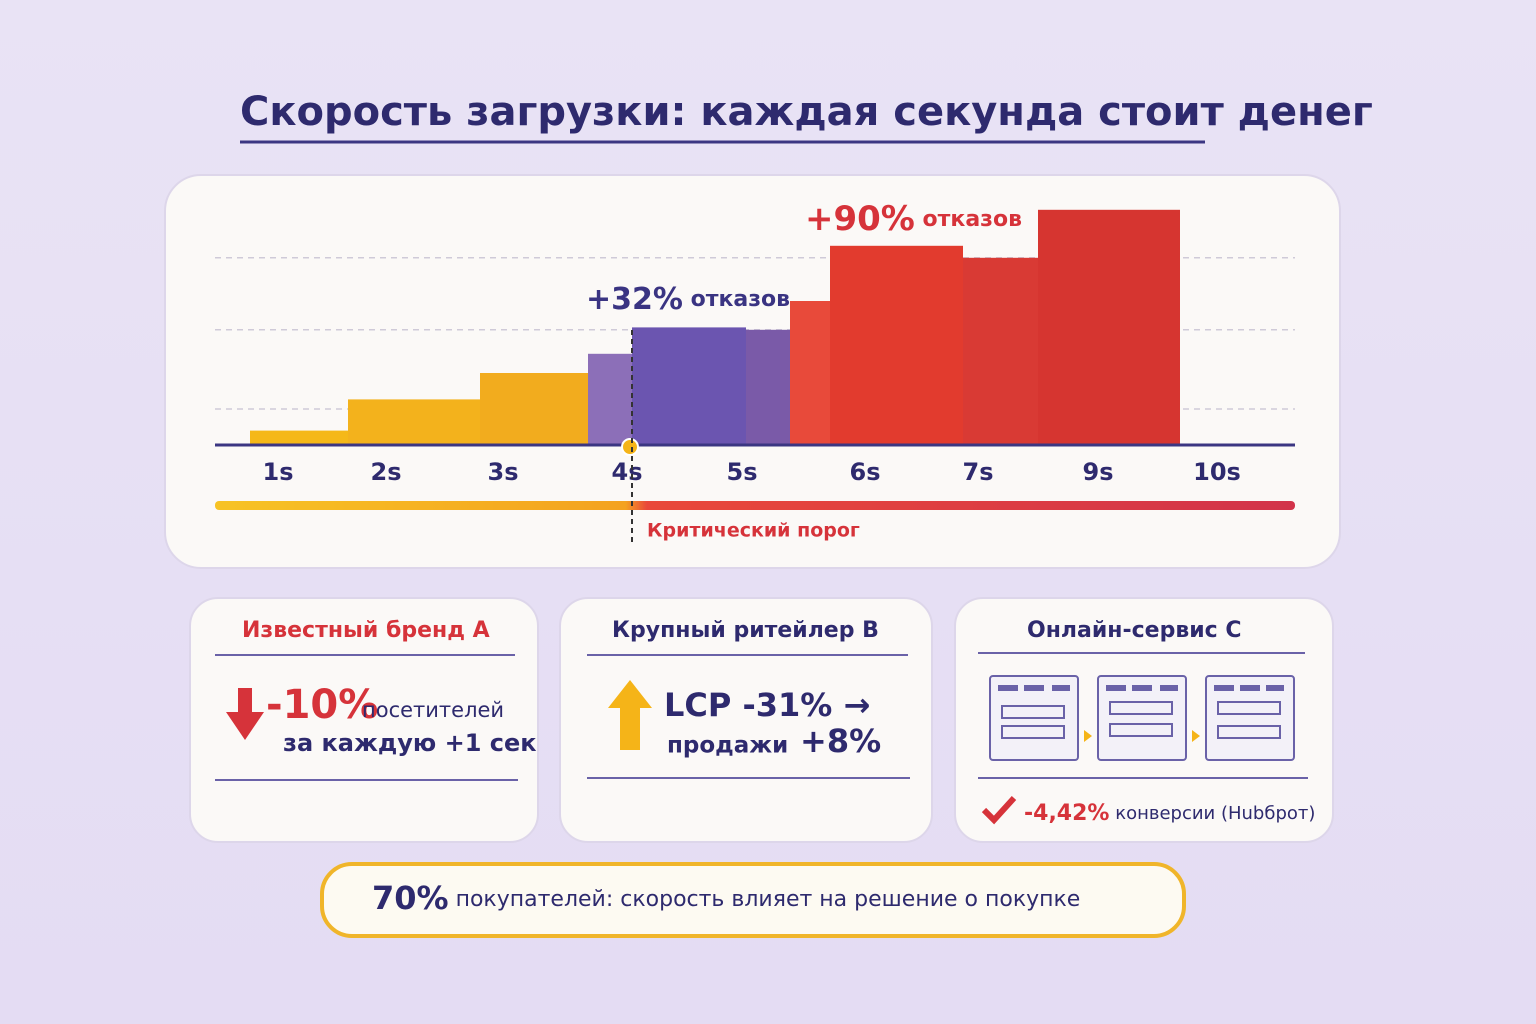  I want to click on card-big: -4,42% конверсии (Hubброт), so click(1169, 813).